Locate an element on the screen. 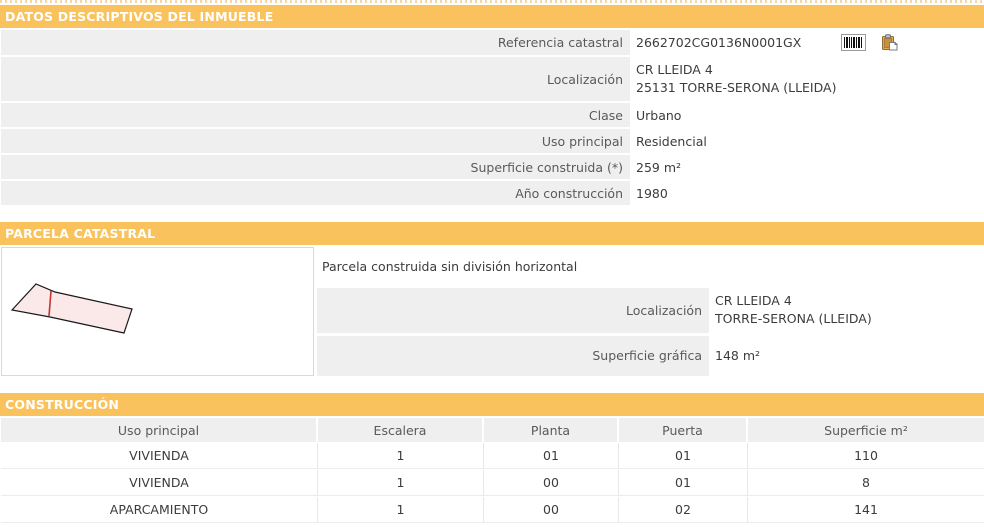  column-header-escalera: Escalera is located at coordinates (401, 430).